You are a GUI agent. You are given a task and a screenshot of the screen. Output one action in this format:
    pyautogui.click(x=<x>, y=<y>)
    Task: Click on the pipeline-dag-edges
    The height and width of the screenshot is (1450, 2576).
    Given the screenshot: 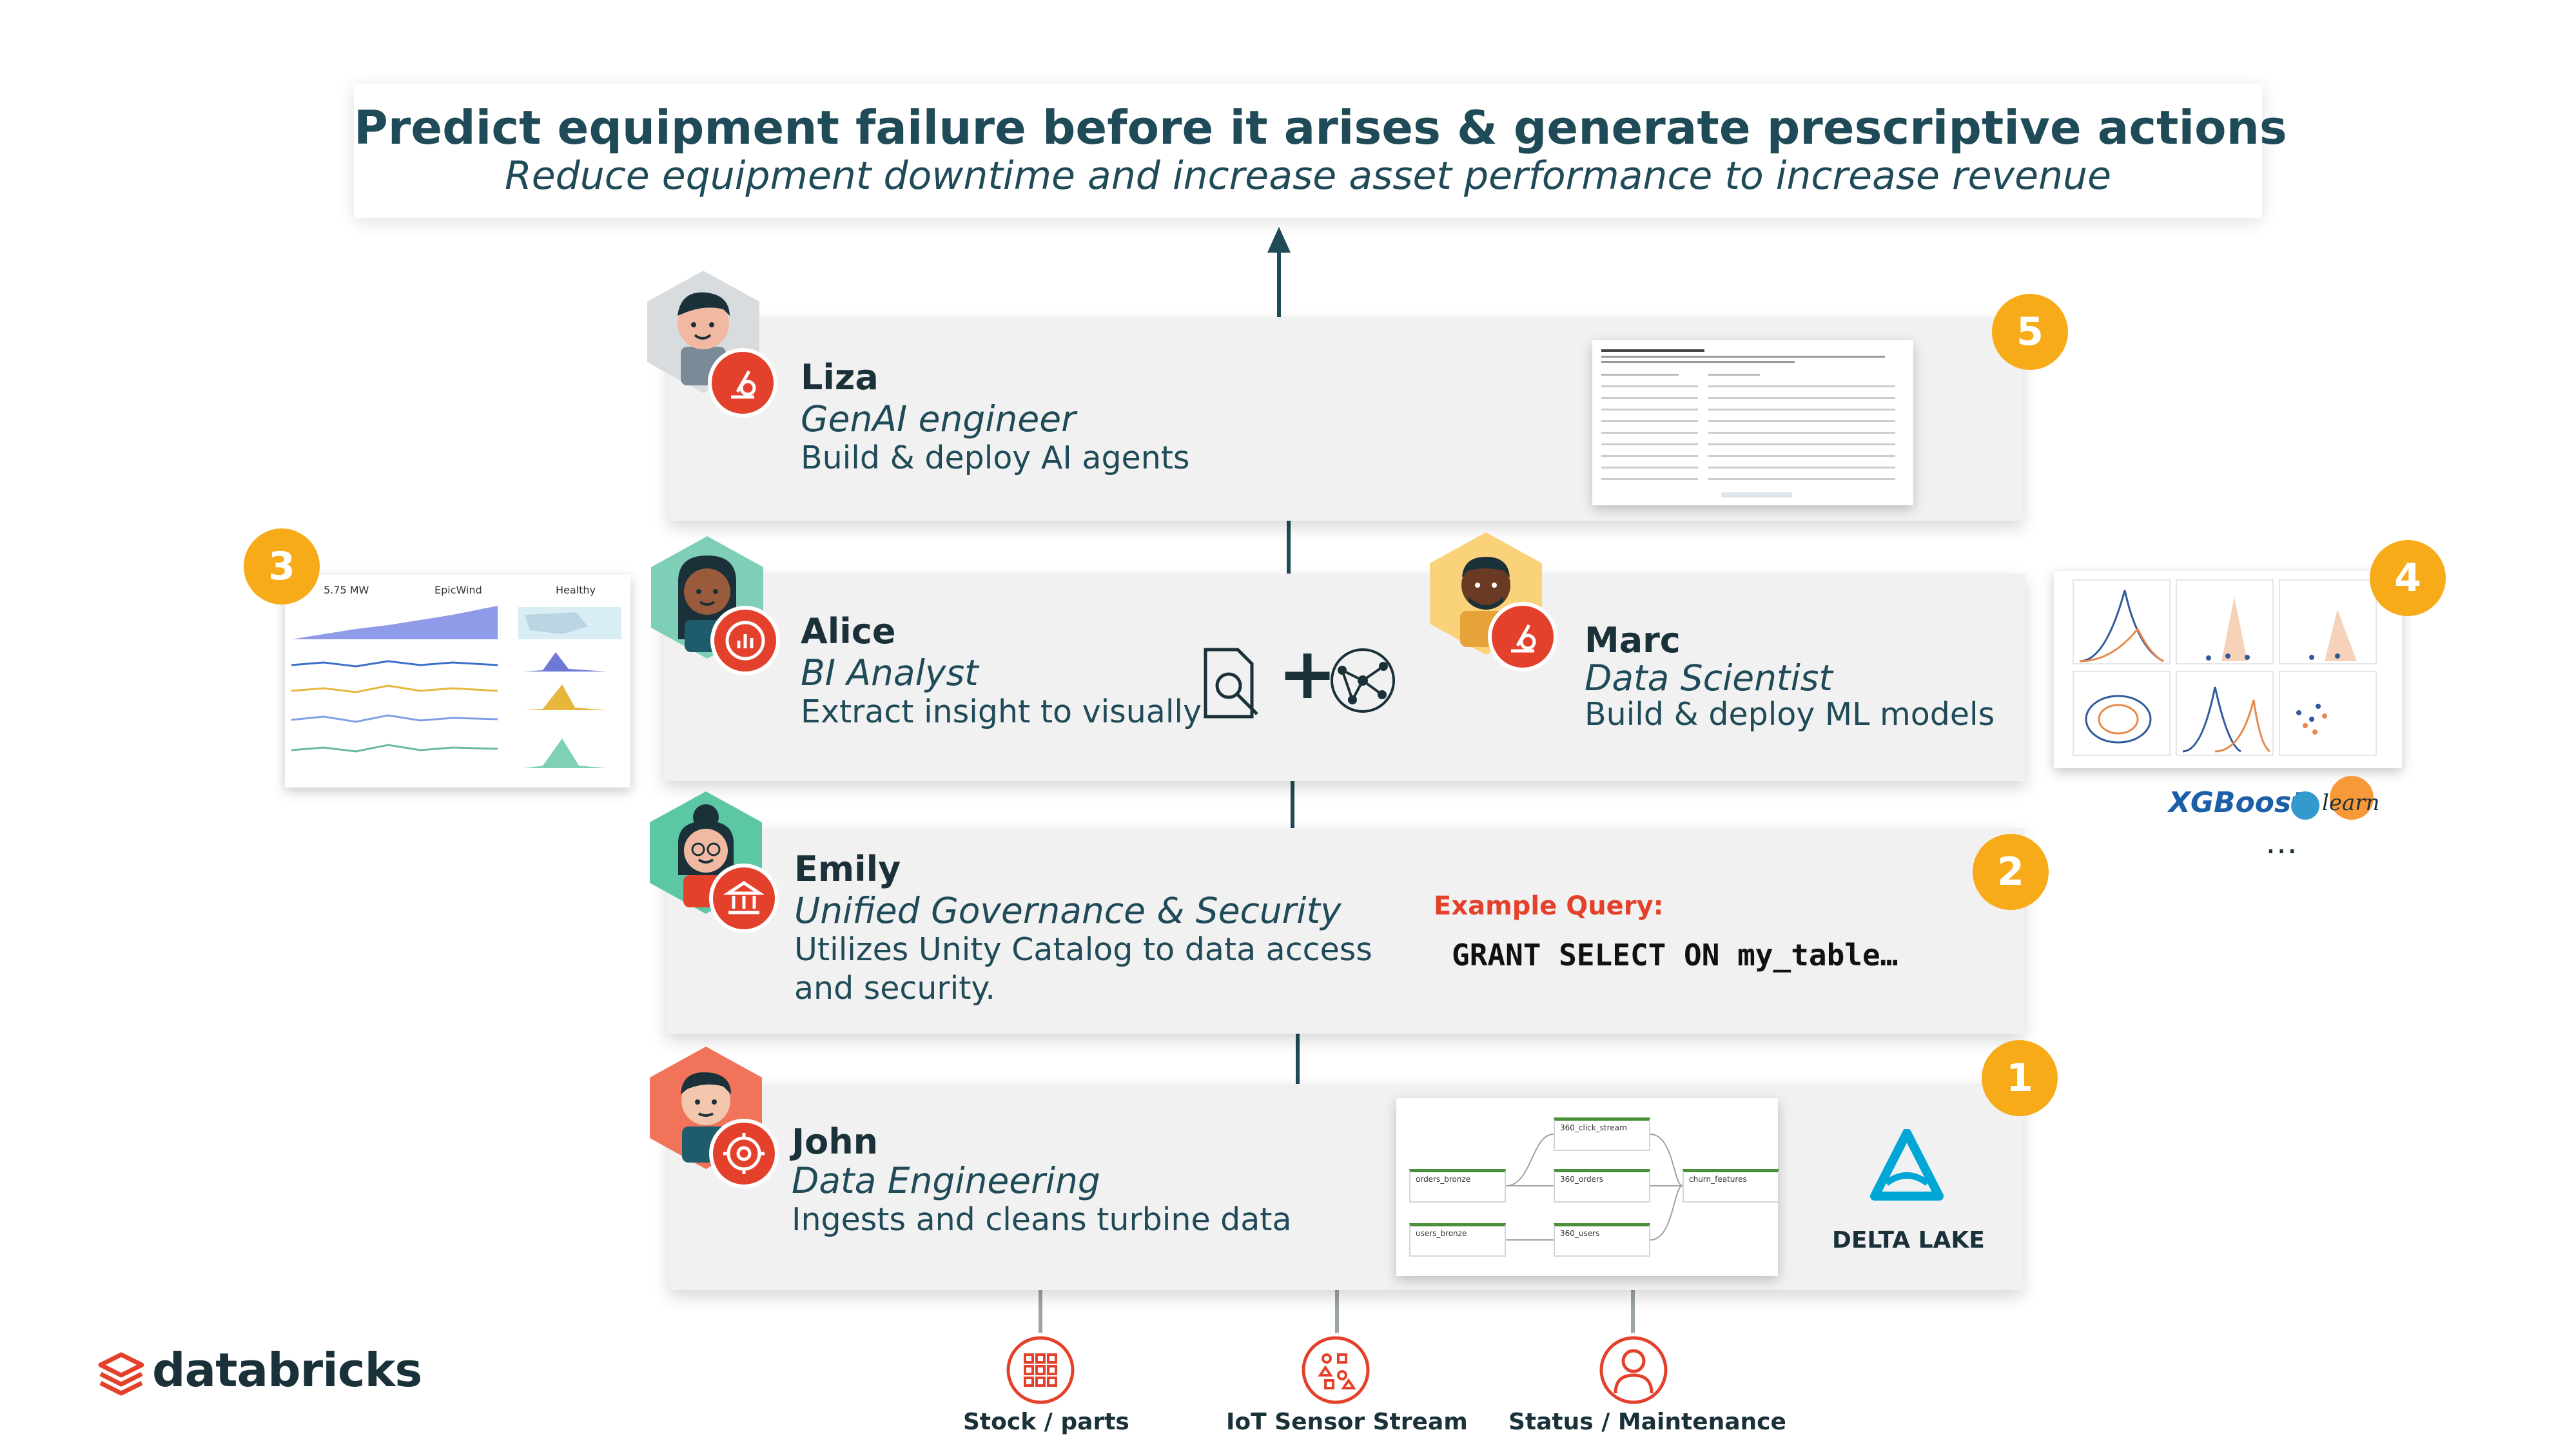 What is the action you would take?
    pyautogui.click(x=1594, y=1187)
    